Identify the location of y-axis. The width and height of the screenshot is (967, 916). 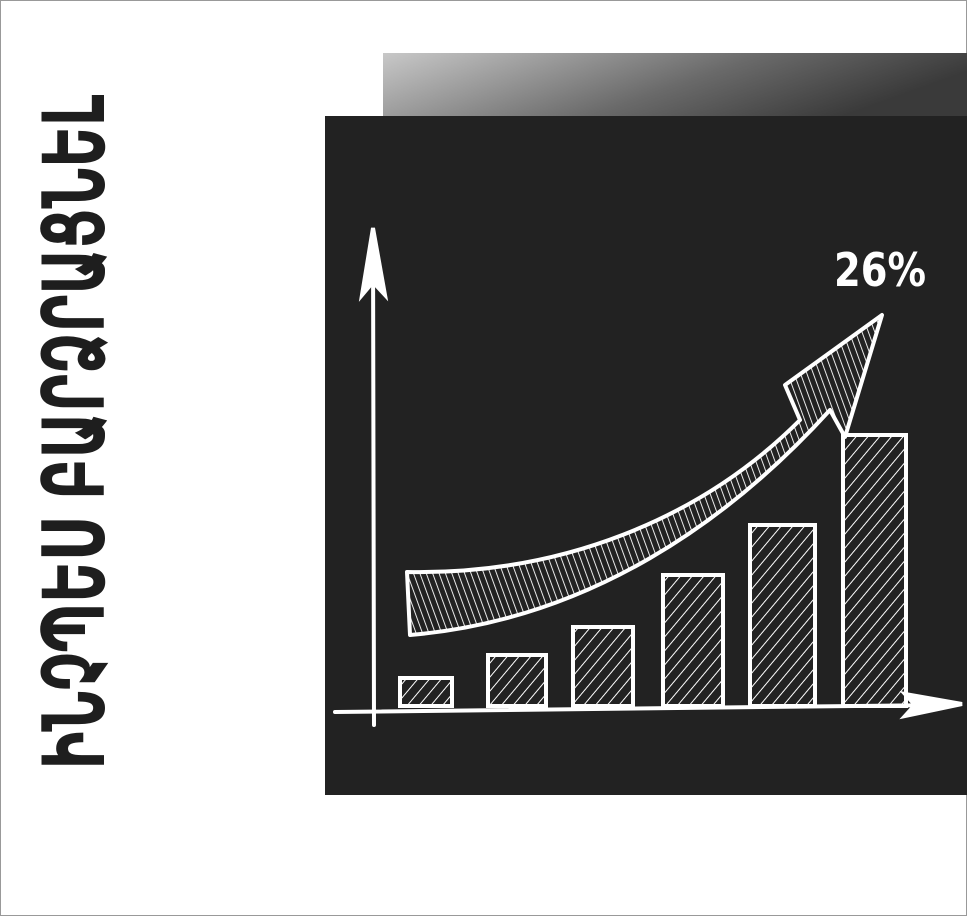
(373, 480).